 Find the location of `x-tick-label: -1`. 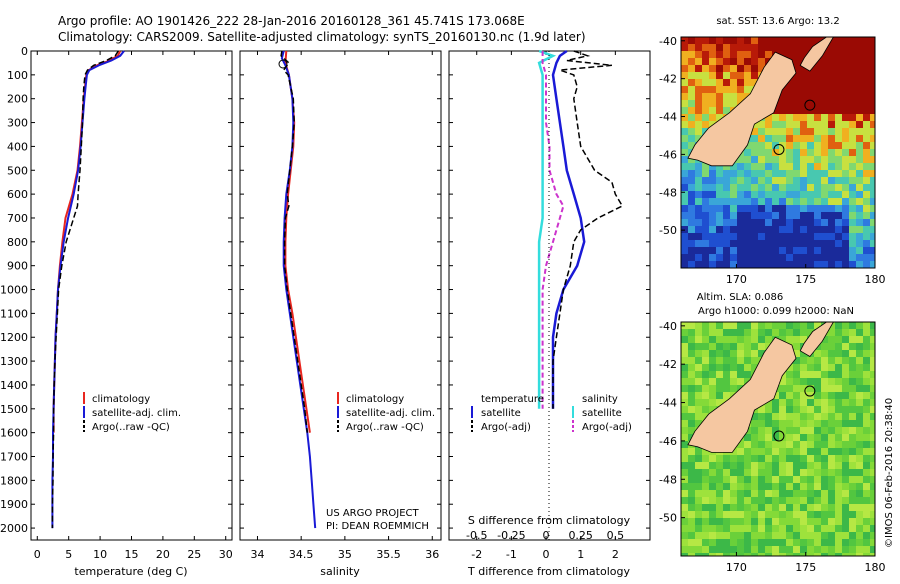

x-tick-label: -1 is located at coordinates (511, 554).